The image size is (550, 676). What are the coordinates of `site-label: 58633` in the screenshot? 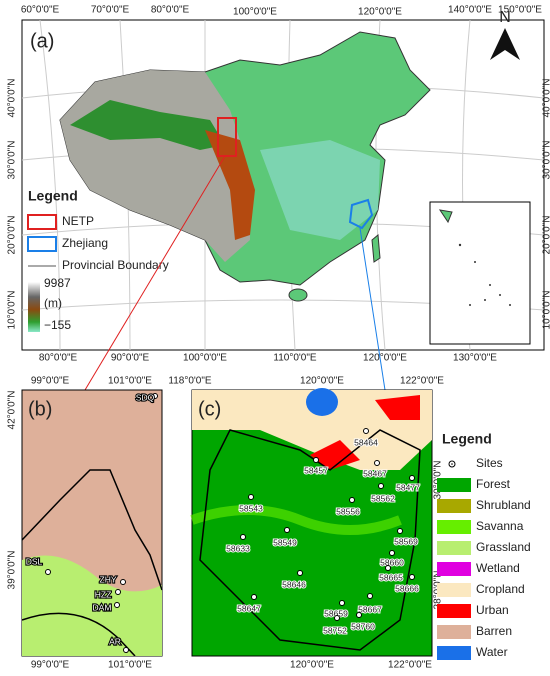 It's located at (238, 548).